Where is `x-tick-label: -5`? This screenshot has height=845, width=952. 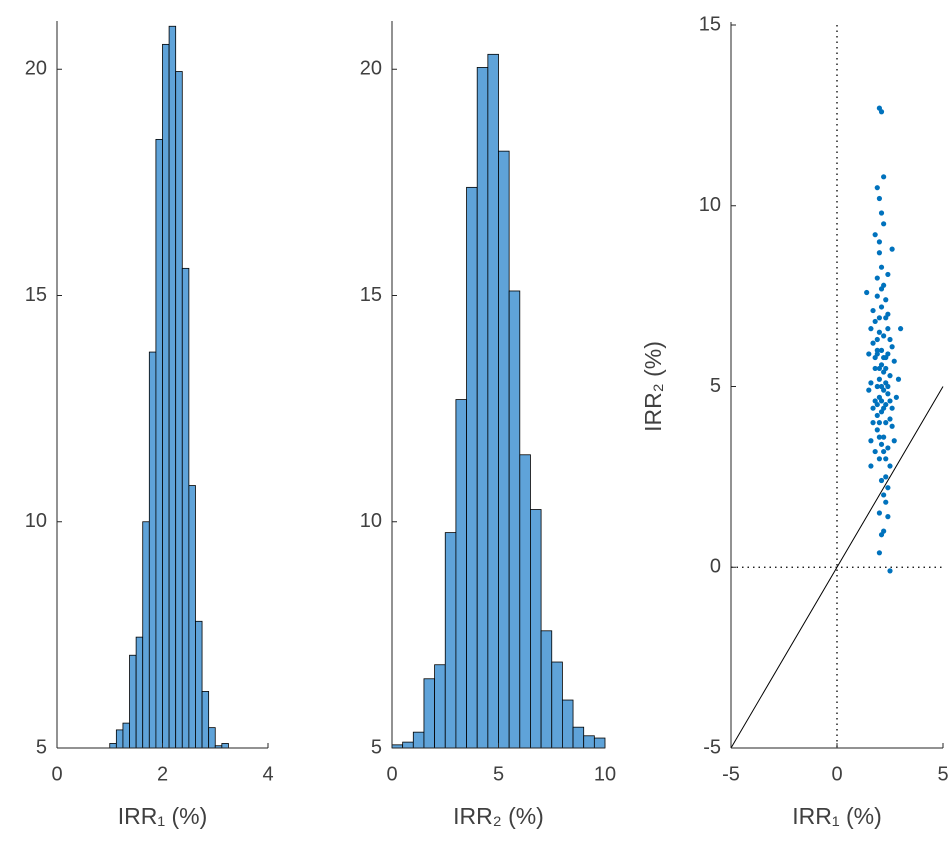 x-tick-label: -5 is located at coordinates (731, 774).